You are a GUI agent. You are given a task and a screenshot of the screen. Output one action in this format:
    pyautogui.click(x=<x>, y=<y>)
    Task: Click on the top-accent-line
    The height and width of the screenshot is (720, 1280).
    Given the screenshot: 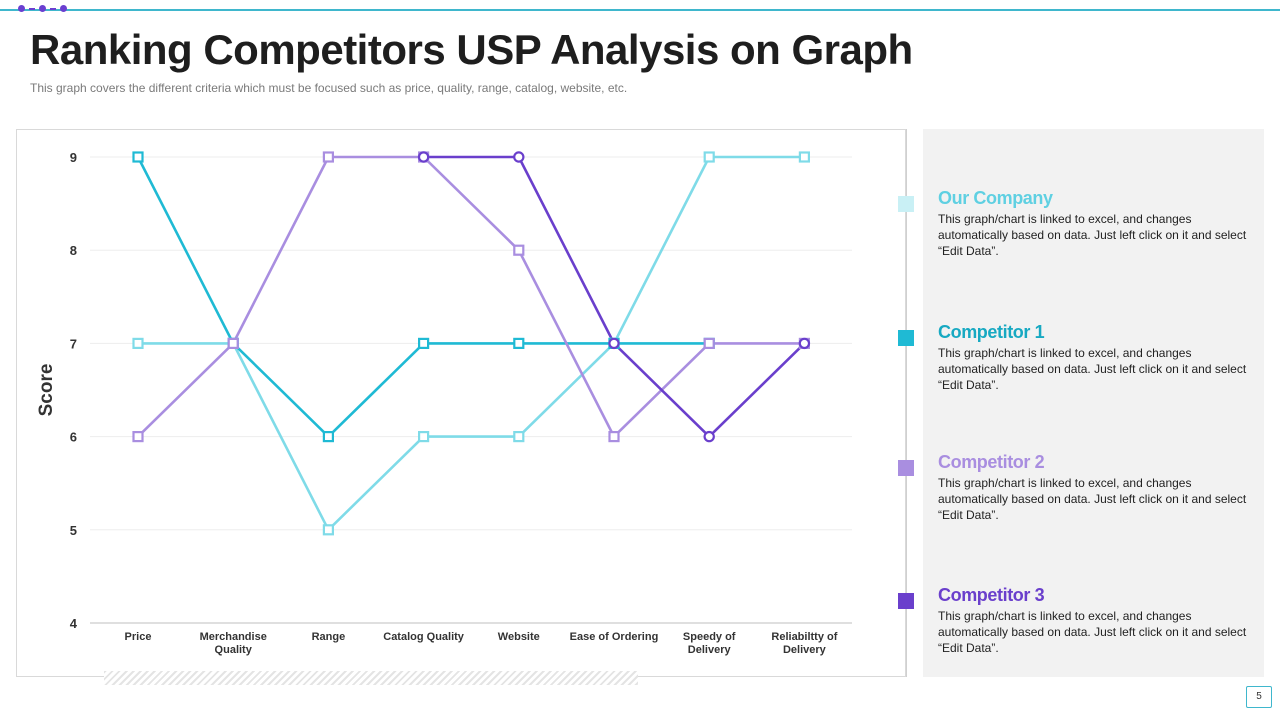 What is the action you would take?
    pyautogui.click(x=640, y=10)
    